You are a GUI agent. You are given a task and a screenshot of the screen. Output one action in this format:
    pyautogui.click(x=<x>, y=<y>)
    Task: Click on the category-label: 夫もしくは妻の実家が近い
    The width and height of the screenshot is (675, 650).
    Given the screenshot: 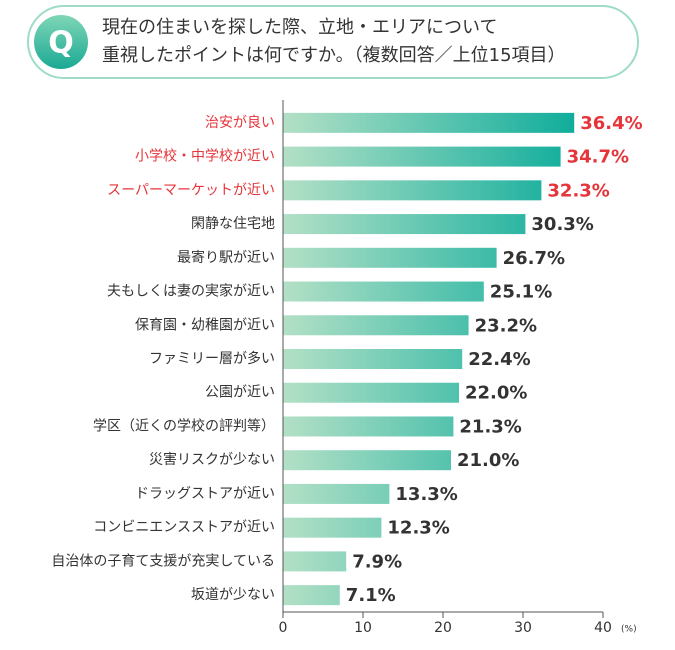 What is the action you would take?
    pyautogui.click(x=191, y=291)
    